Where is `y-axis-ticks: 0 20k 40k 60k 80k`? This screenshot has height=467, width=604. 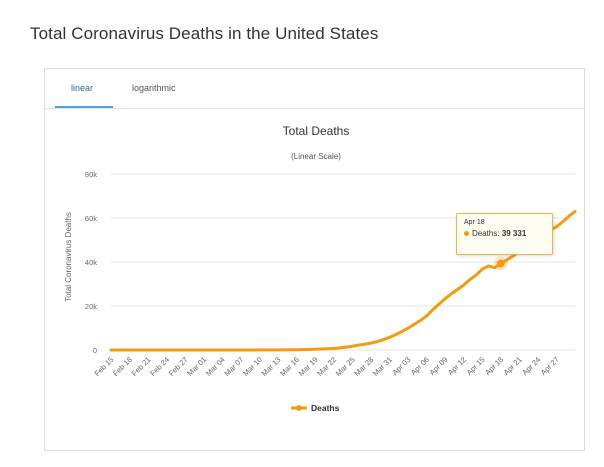 y-axis-ticks: 0 20k 40k 60k 80k is located at coordinates (91, 262).